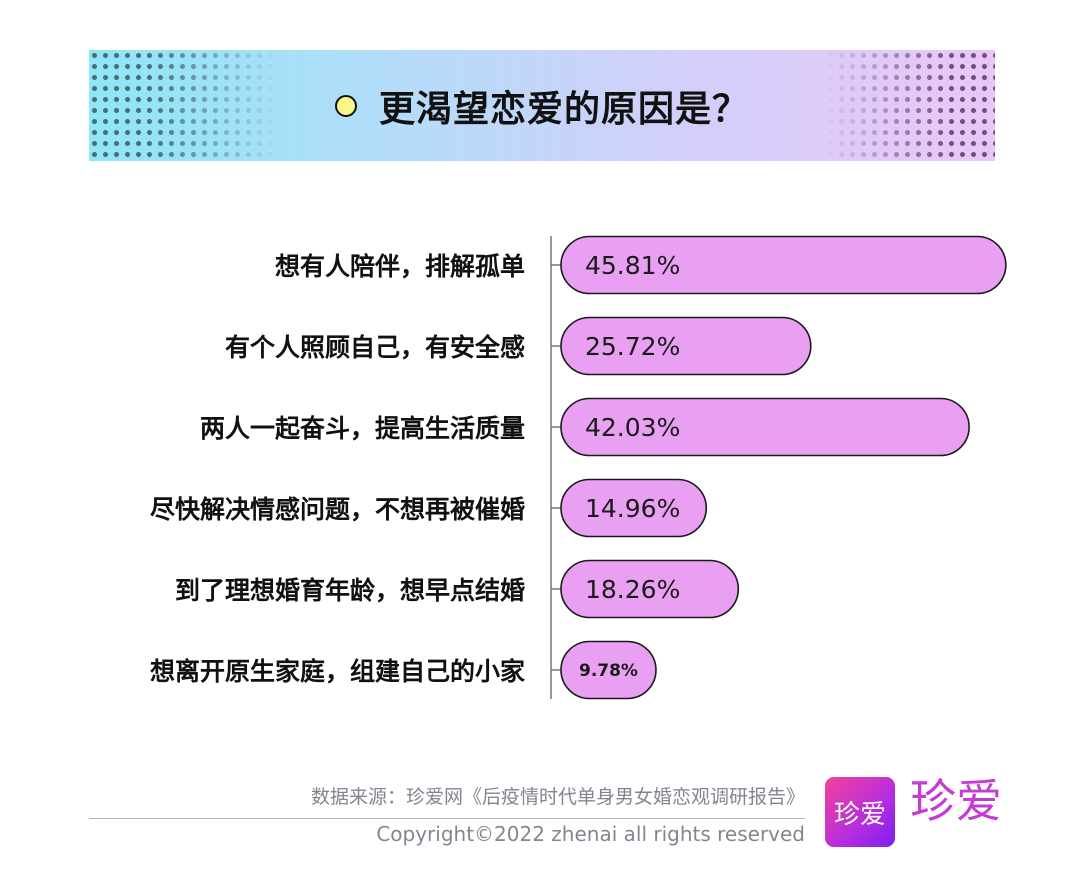  What do you see at coordinates (399, 266) in the screenshot?
I see `category-label: 想有人陪伴，排解孤单` at bounding box center [399, 266].